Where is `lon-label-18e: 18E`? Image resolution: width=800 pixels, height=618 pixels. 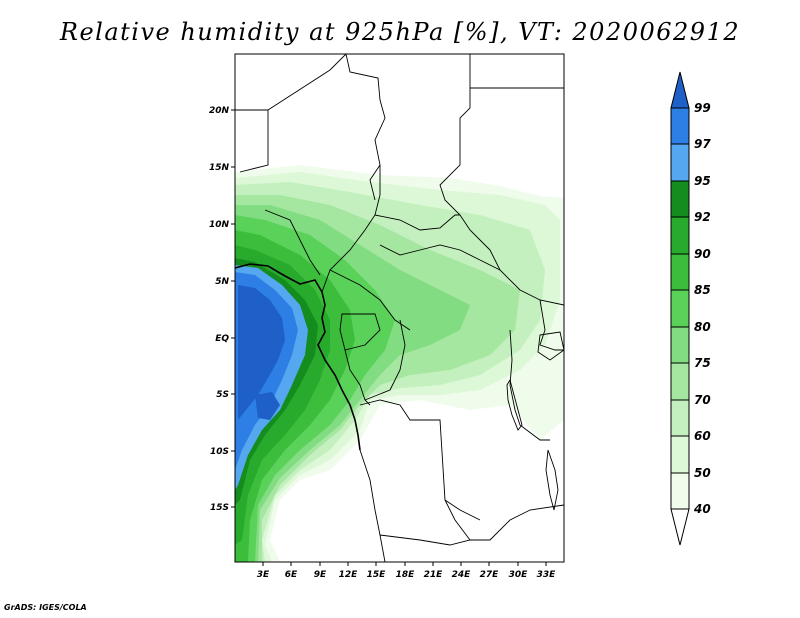 lon-label-18e: 18E is located at coordinates (406, 575).